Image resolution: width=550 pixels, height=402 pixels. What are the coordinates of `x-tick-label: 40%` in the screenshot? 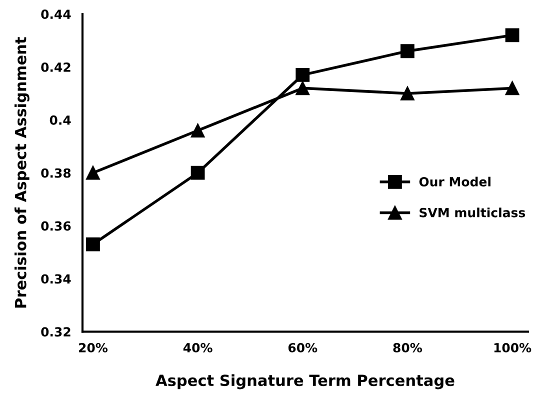 It's located at (197, 347).